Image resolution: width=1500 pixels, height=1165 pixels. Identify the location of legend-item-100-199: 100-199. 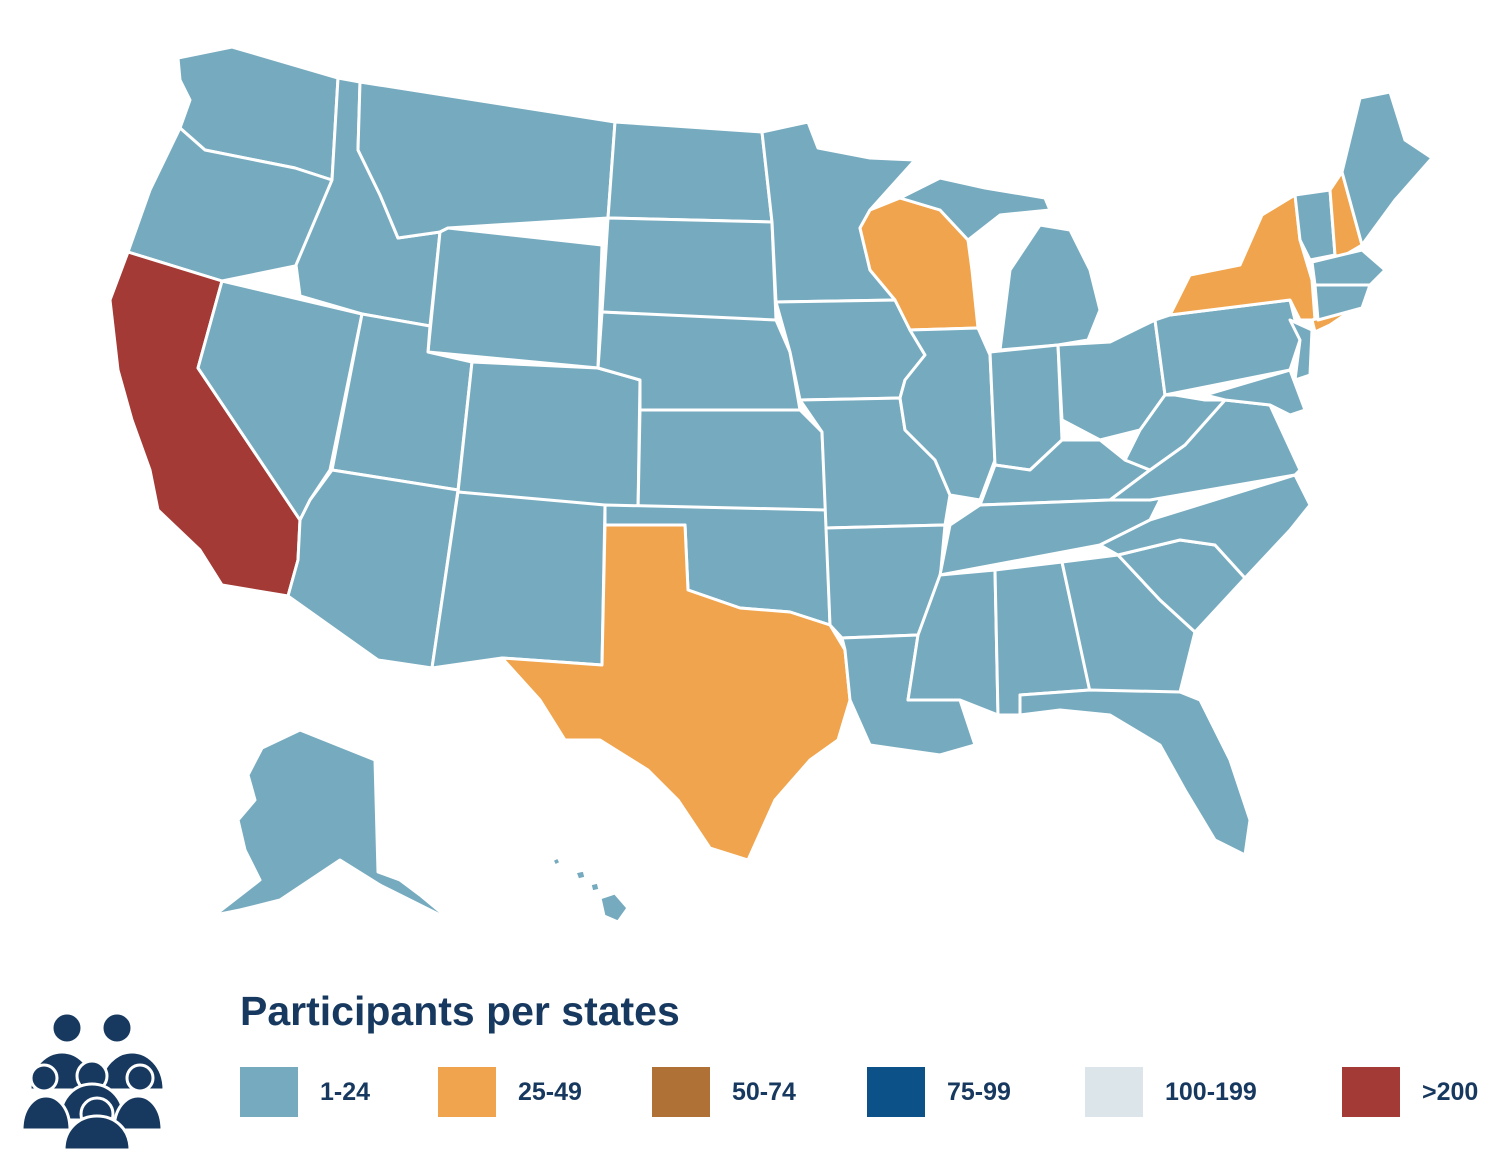
(1171, 1092).